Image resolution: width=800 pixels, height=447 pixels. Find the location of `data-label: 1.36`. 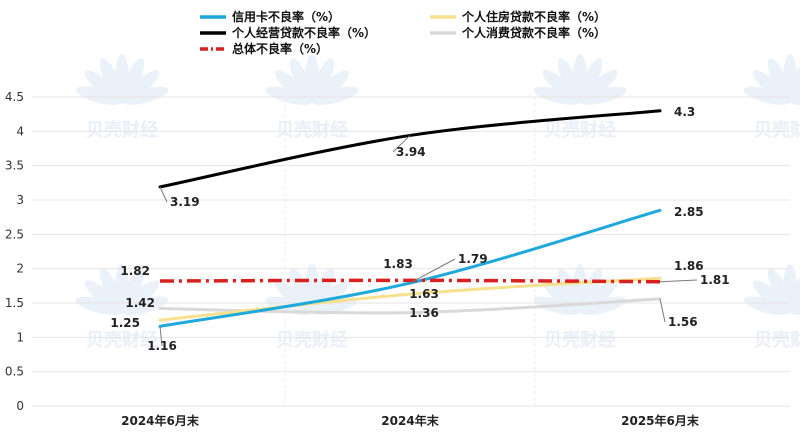

data-label: 1.36 is located at coordinates (424, 313).